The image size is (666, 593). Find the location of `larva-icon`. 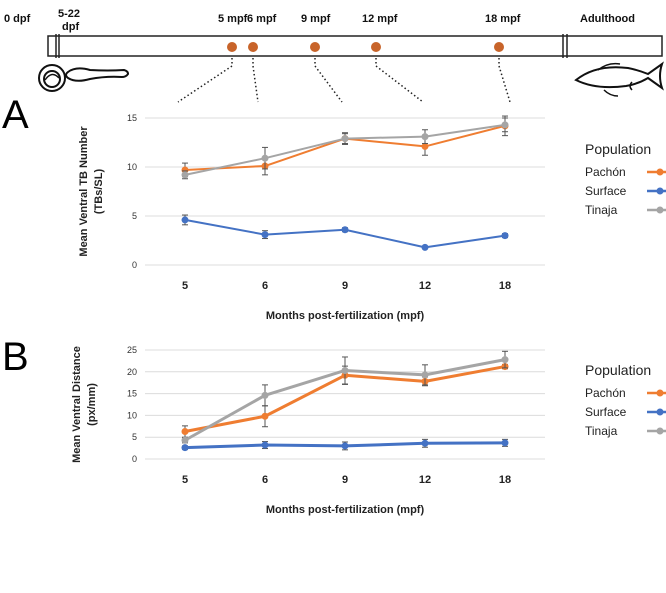

larva-icon is located at coordinates (97, 74).